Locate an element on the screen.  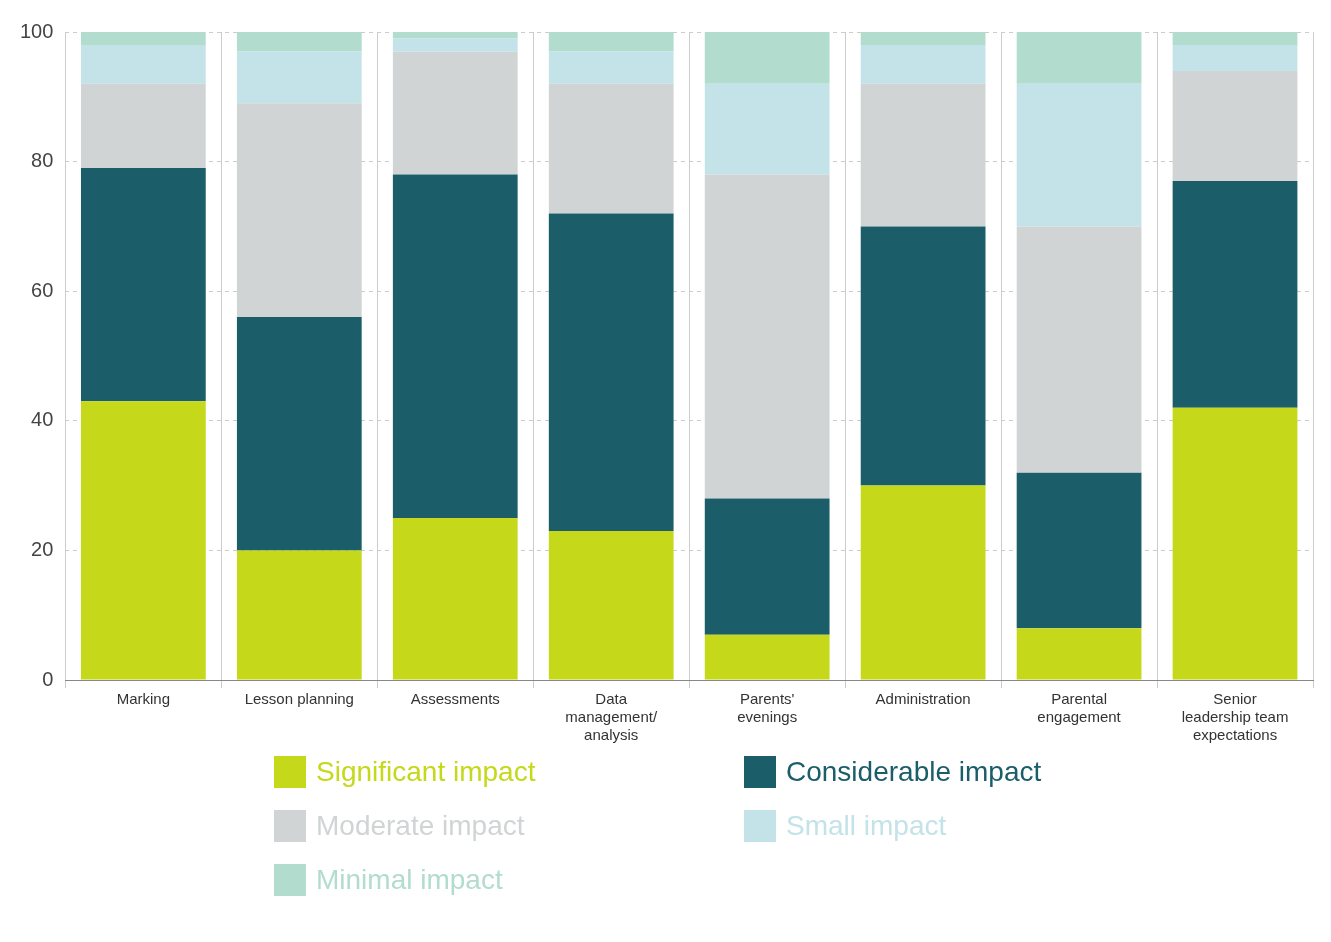
x-tick-label: Data management/analysis is located at coordinates (611, 717).